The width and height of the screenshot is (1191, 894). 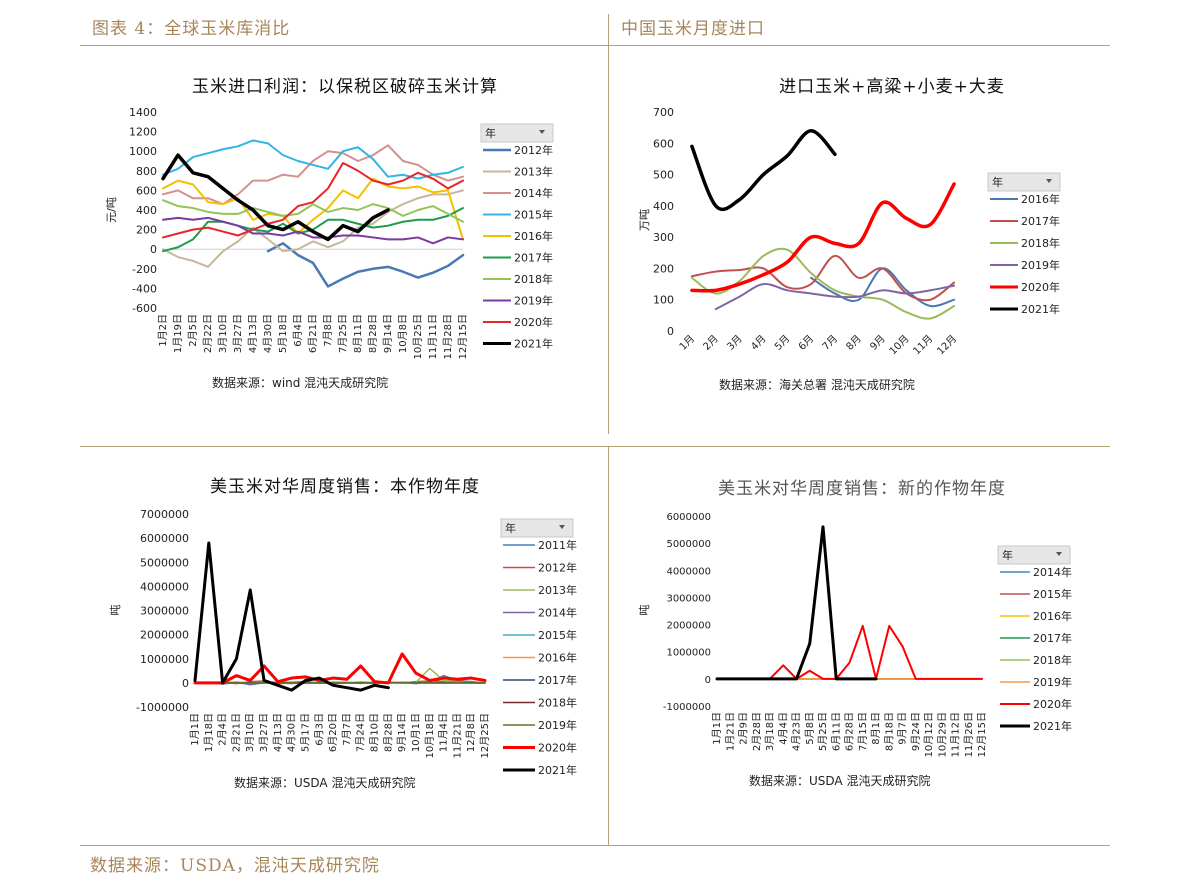 I want to click on x-tick-label: 6月3日, so click(x=319, y=729).